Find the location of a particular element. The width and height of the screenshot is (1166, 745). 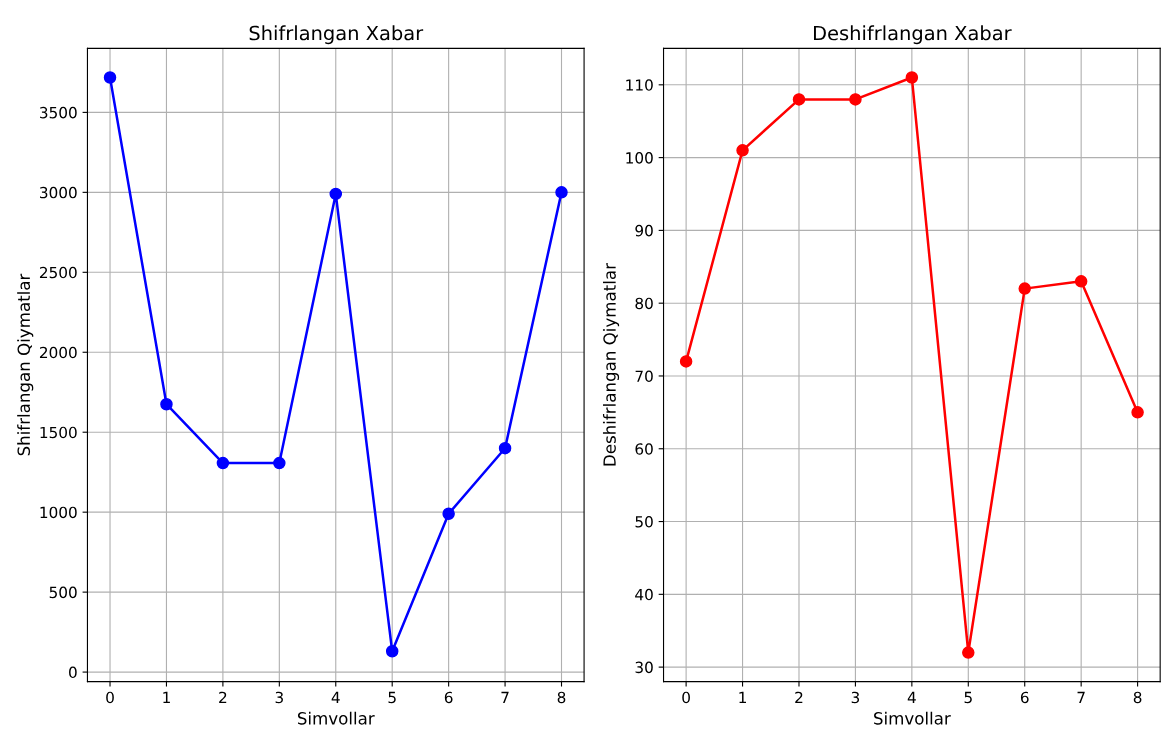

y-tick-label: 1000 is located at coordinates (58, 512).